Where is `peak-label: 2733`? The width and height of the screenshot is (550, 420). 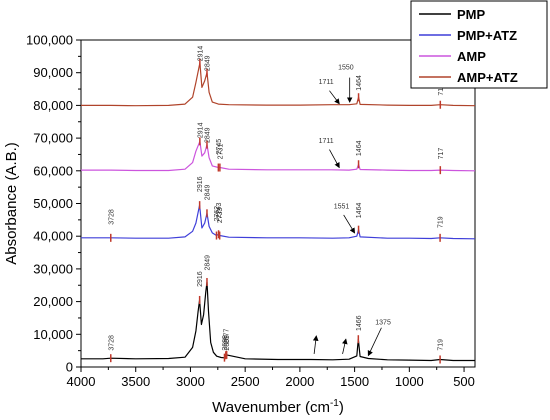 peak-label: 2733 is located at coordinates (220, 215).